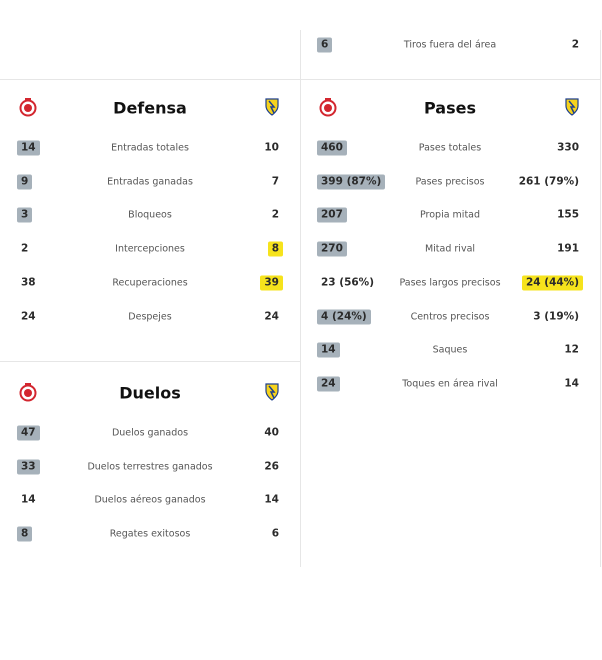 The height and width of the screenshot is (660, 602). What do you see at coordinates (275, 181) in the screenshot?
I see `away-value: 7` at bounding box center [275, 181].